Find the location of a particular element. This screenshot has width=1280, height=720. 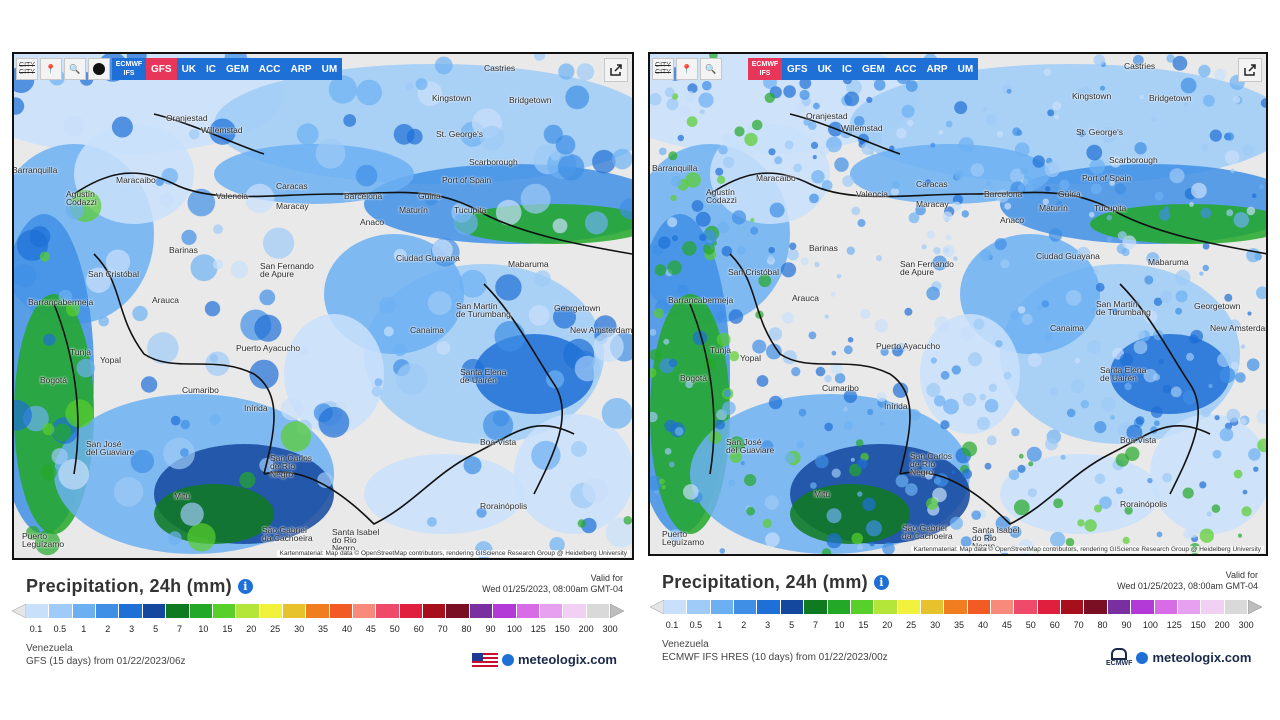

right-brand: ECMWF meteologix.com is located at coordinates (1178, 657).